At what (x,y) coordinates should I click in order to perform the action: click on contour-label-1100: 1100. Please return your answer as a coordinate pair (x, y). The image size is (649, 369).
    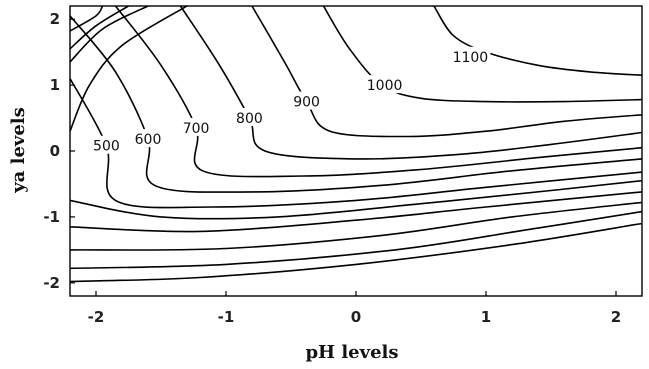
    Looking at the image, I should click on (471, 58).